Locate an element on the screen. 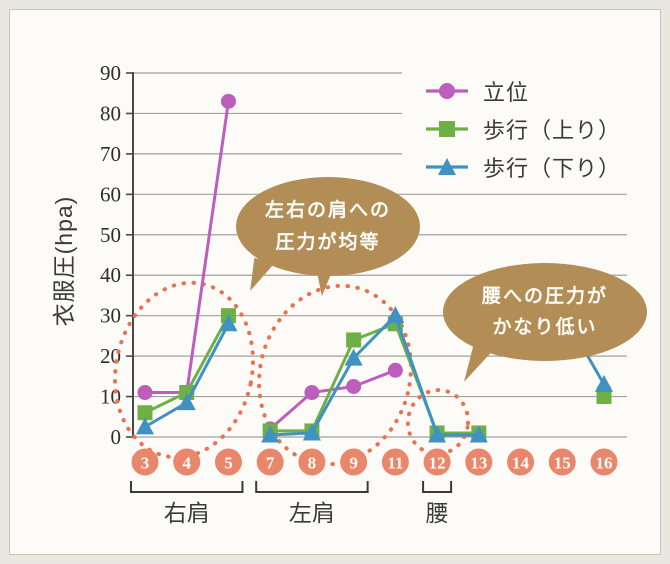 The image size is (670, 564). annotation-bubble-shoulders: 左右の肩への 圧力が均等 is located at coordinates (328, 226).